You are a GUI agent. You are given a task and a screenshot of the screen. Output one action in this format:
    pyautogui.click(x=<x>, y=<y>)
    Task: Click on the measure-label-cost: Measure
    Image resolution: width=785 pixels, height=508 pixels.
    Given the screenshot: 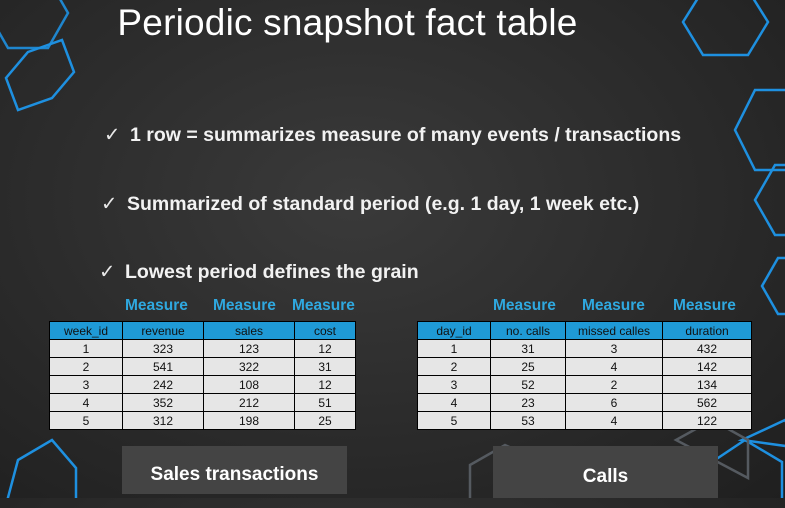 What is the action you would take?
    pyautogui.click(x=323, y=305)
    